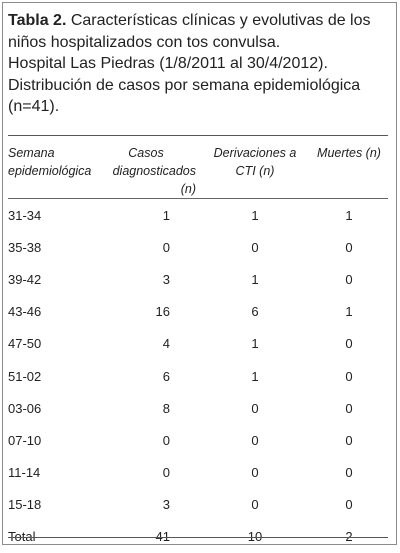 The width and height of the screenshot is (400, 553). I want to click on cell-semana: 03-06, so click(52, 408).